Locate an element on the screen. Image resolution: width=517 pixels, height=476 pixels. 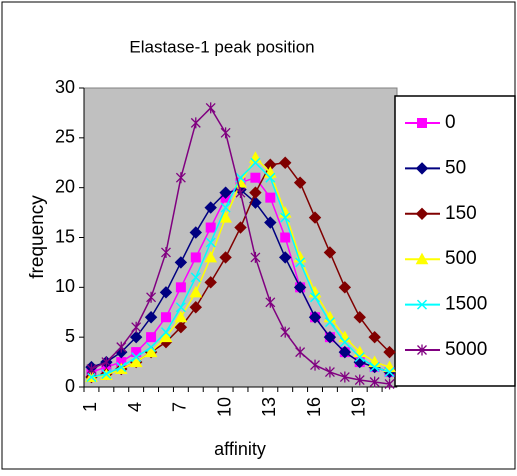
x-axis-label: affinity is located at coordinates (240, 449).